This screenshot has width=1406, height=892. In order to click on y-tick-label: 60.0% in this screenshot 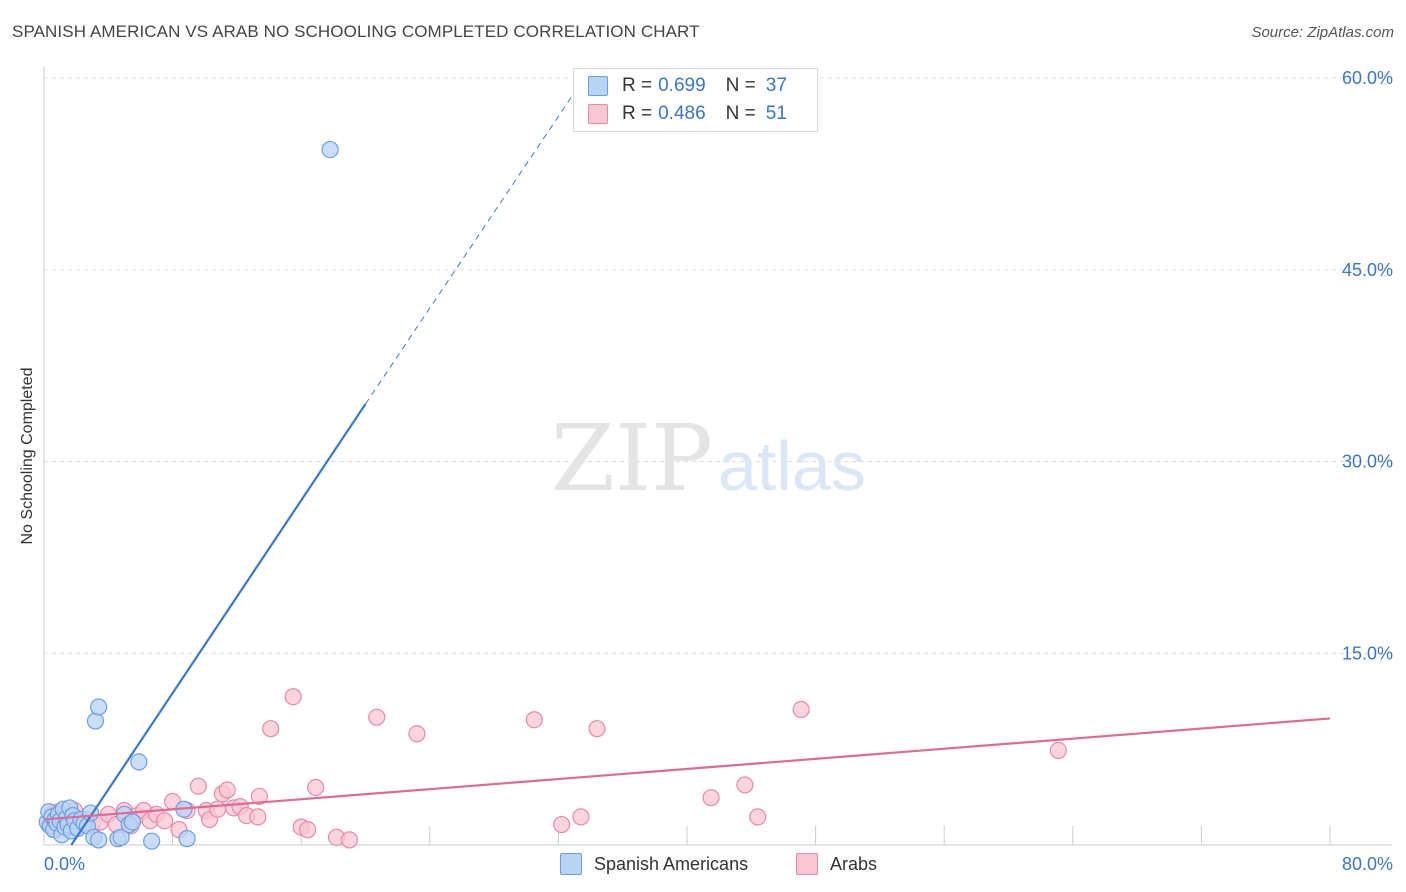, I will do `click(1367, 78)`.